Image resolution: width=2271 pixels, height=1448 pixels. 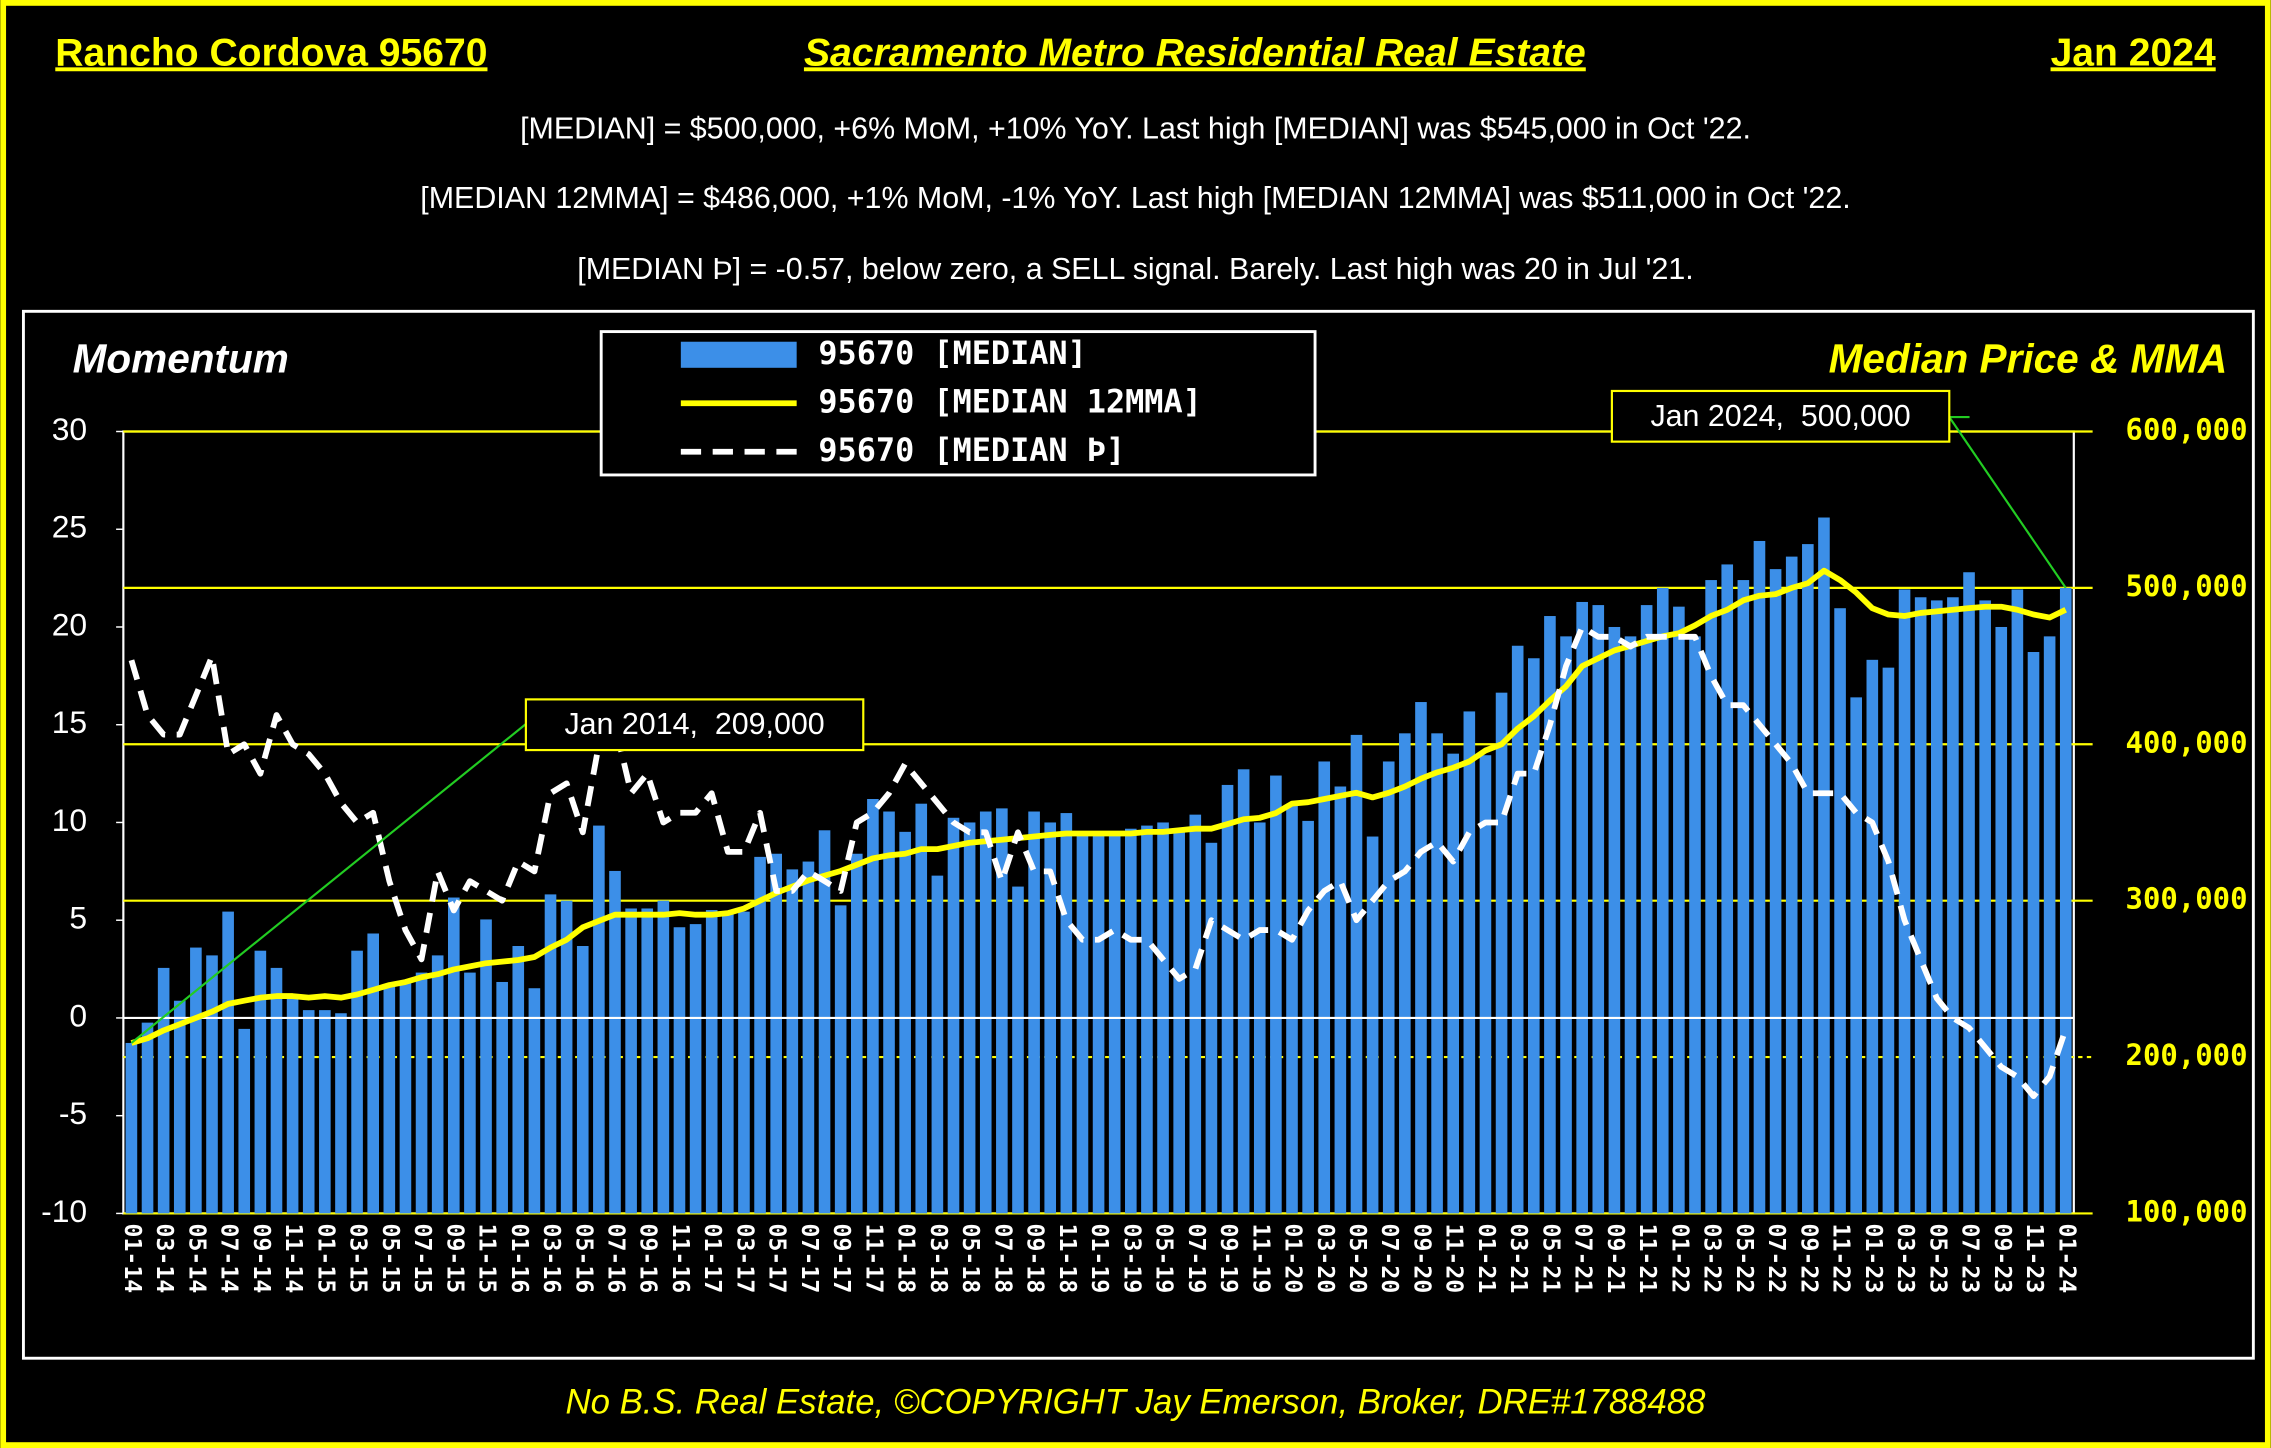 I want to click on x-tick-label: 09-23, so click(x=2002, y=1259).